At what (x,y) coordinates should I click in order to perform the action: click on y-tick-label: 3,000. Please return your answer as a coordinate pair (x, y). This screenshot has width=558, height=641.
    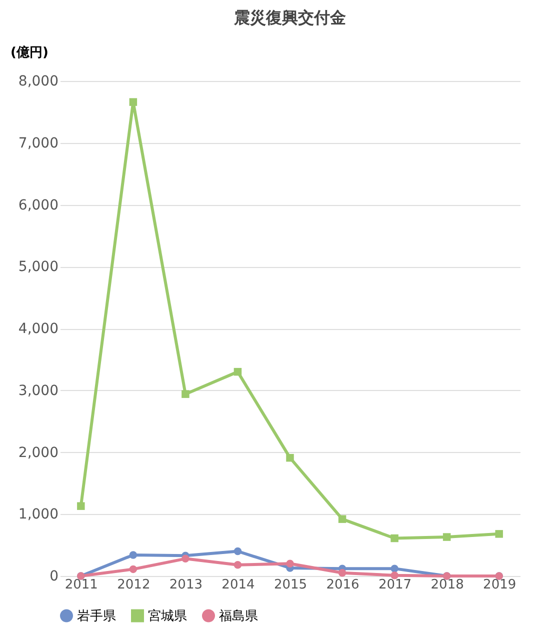
    Looking at the image, I should click on (38, 390).